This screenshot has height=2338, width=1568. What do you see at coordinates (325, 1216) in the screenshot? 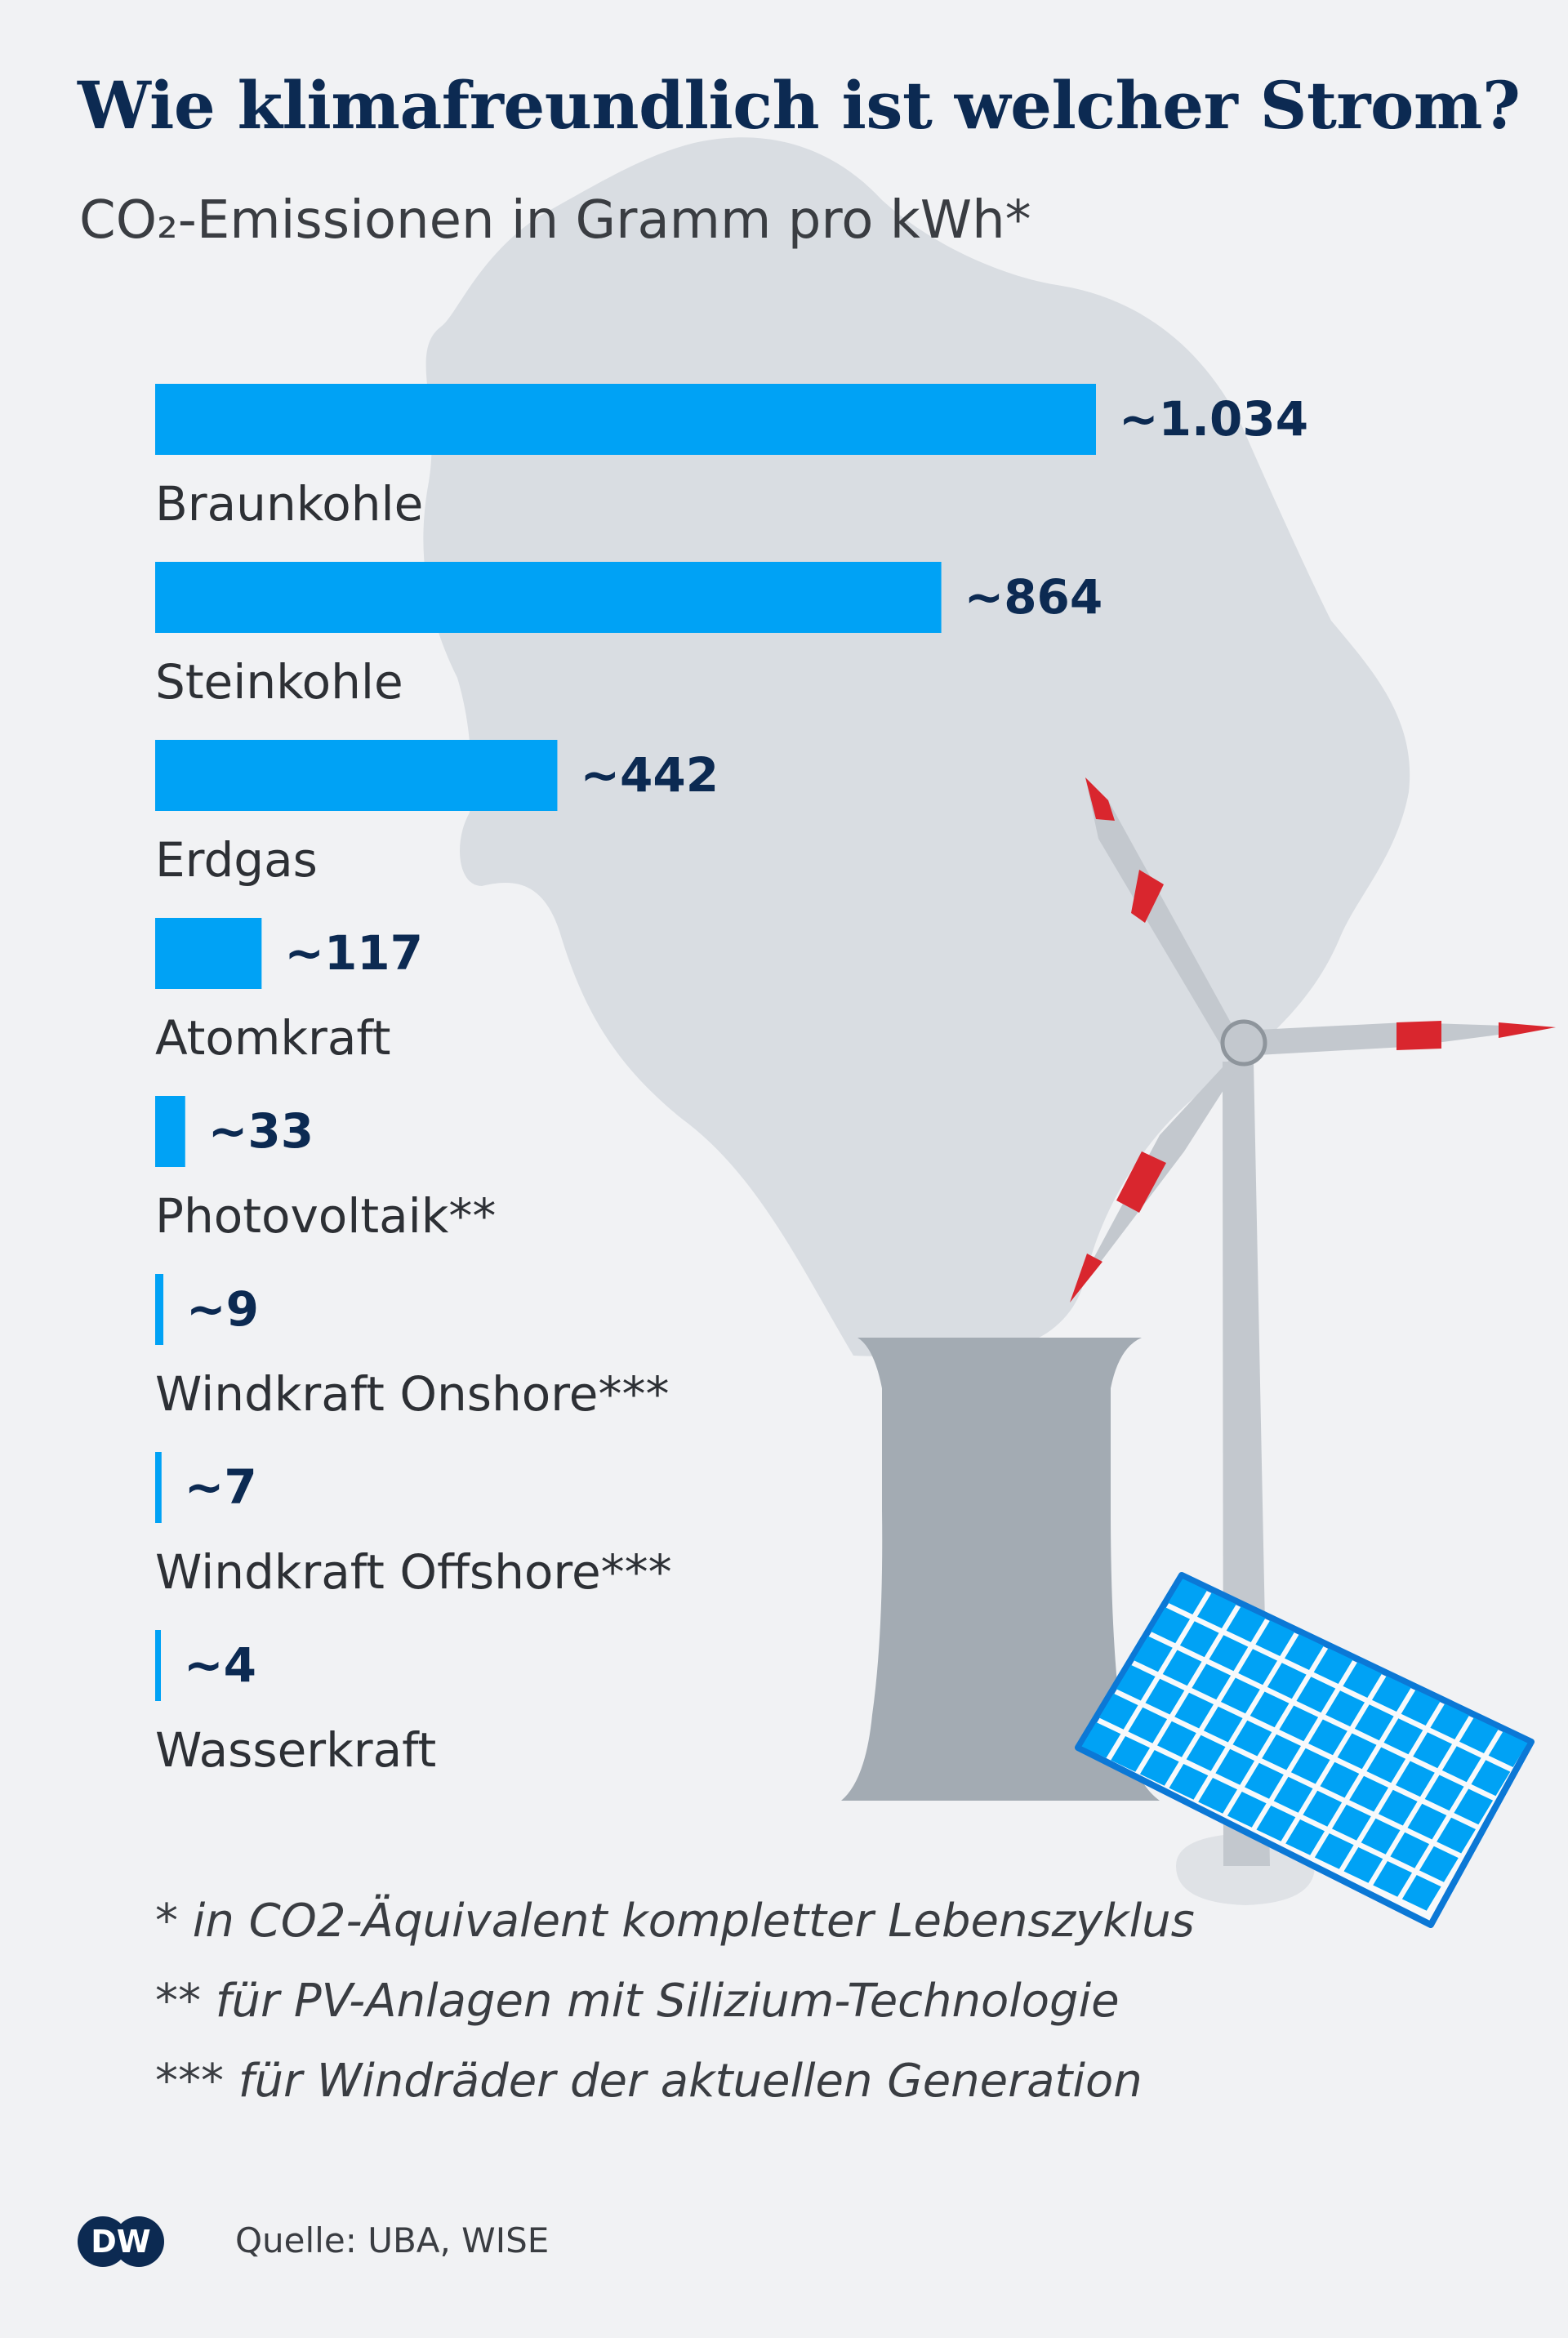
I see `category-label: Photovoltaik**` at bounding box center [325, 1216].